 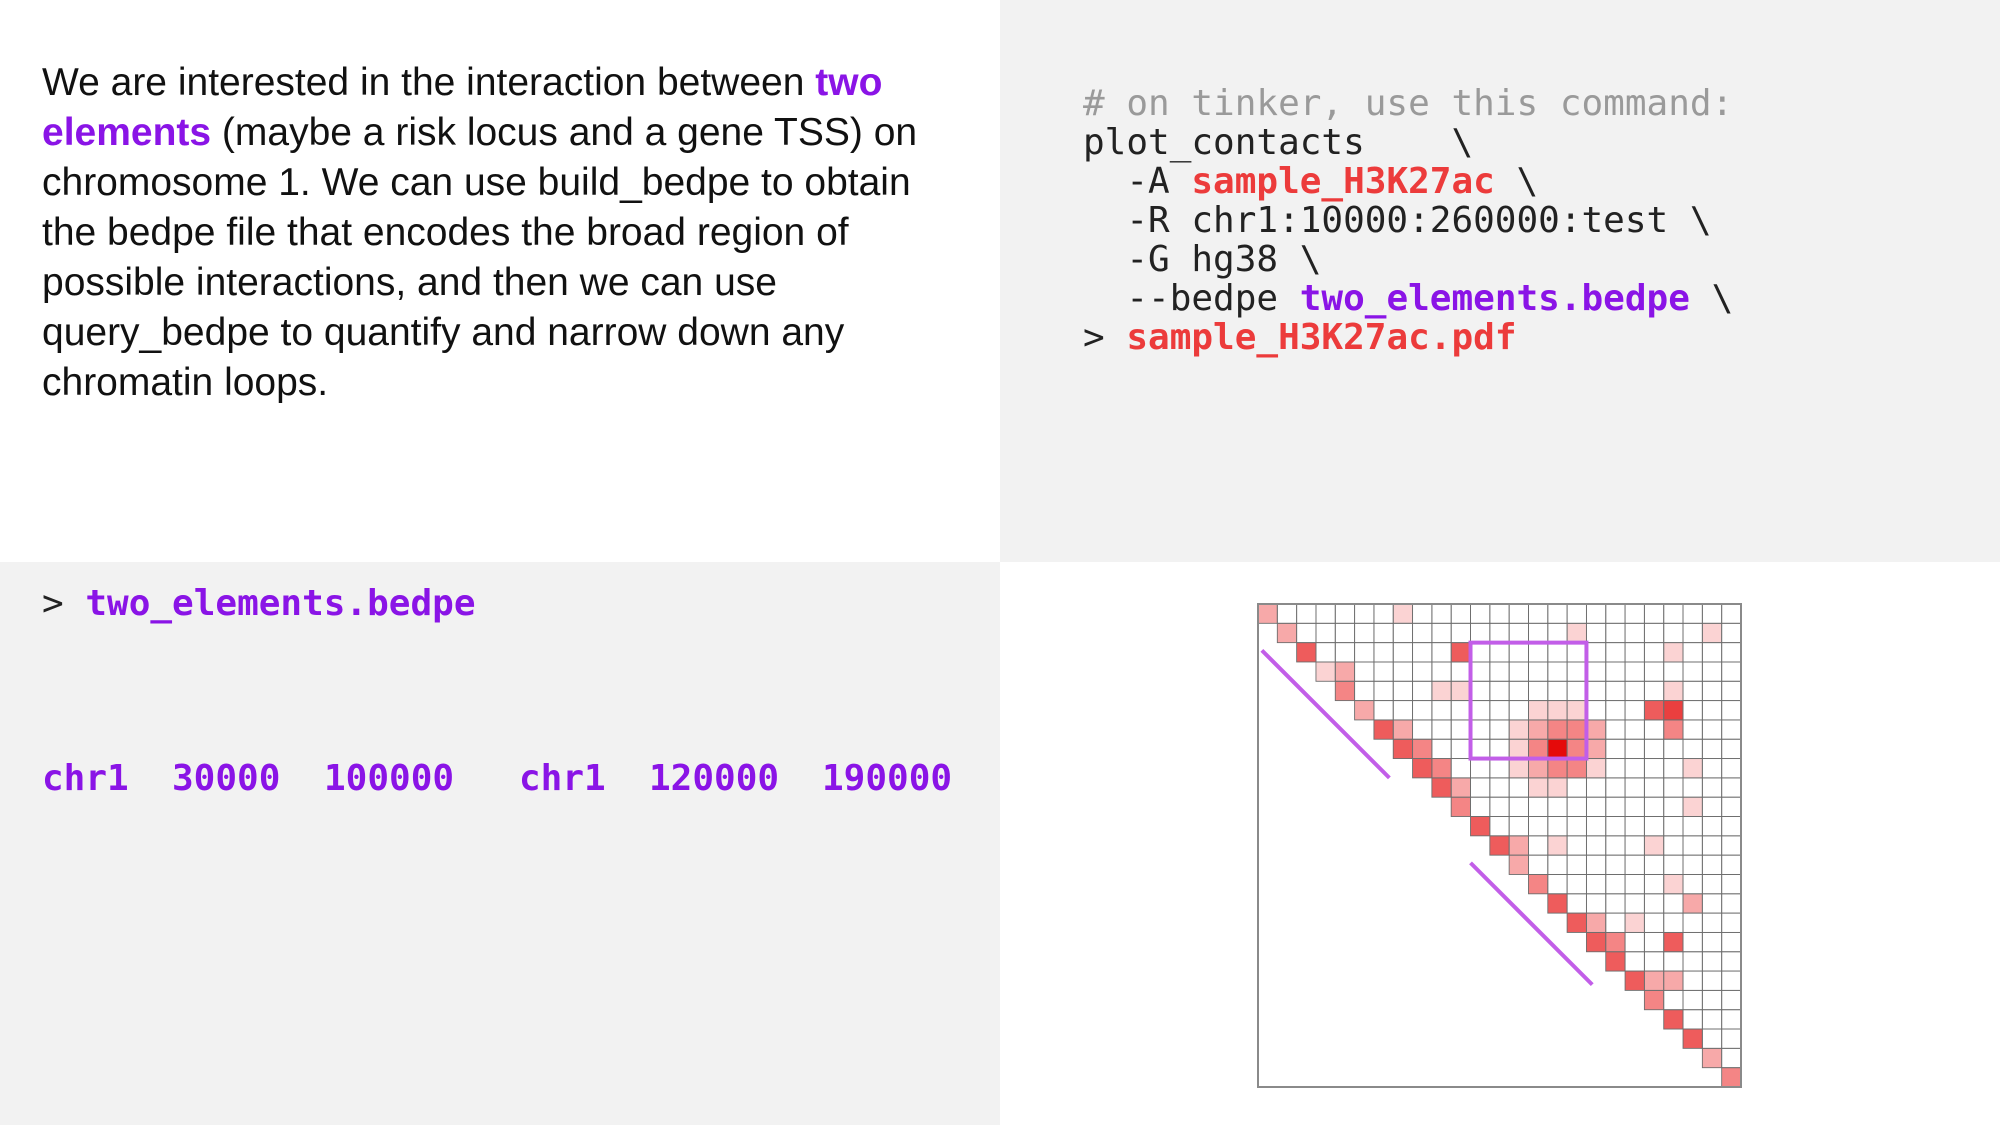 I want to click on element-1-diagonal-line, so click(x=1325, y=714).